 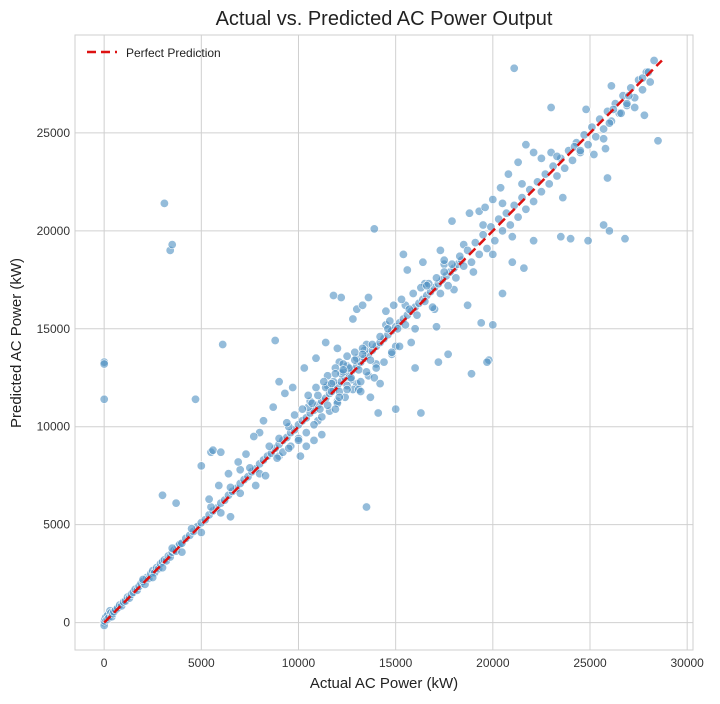 I want to click on x-tick-label: 15000, so click(x=396, y=663).